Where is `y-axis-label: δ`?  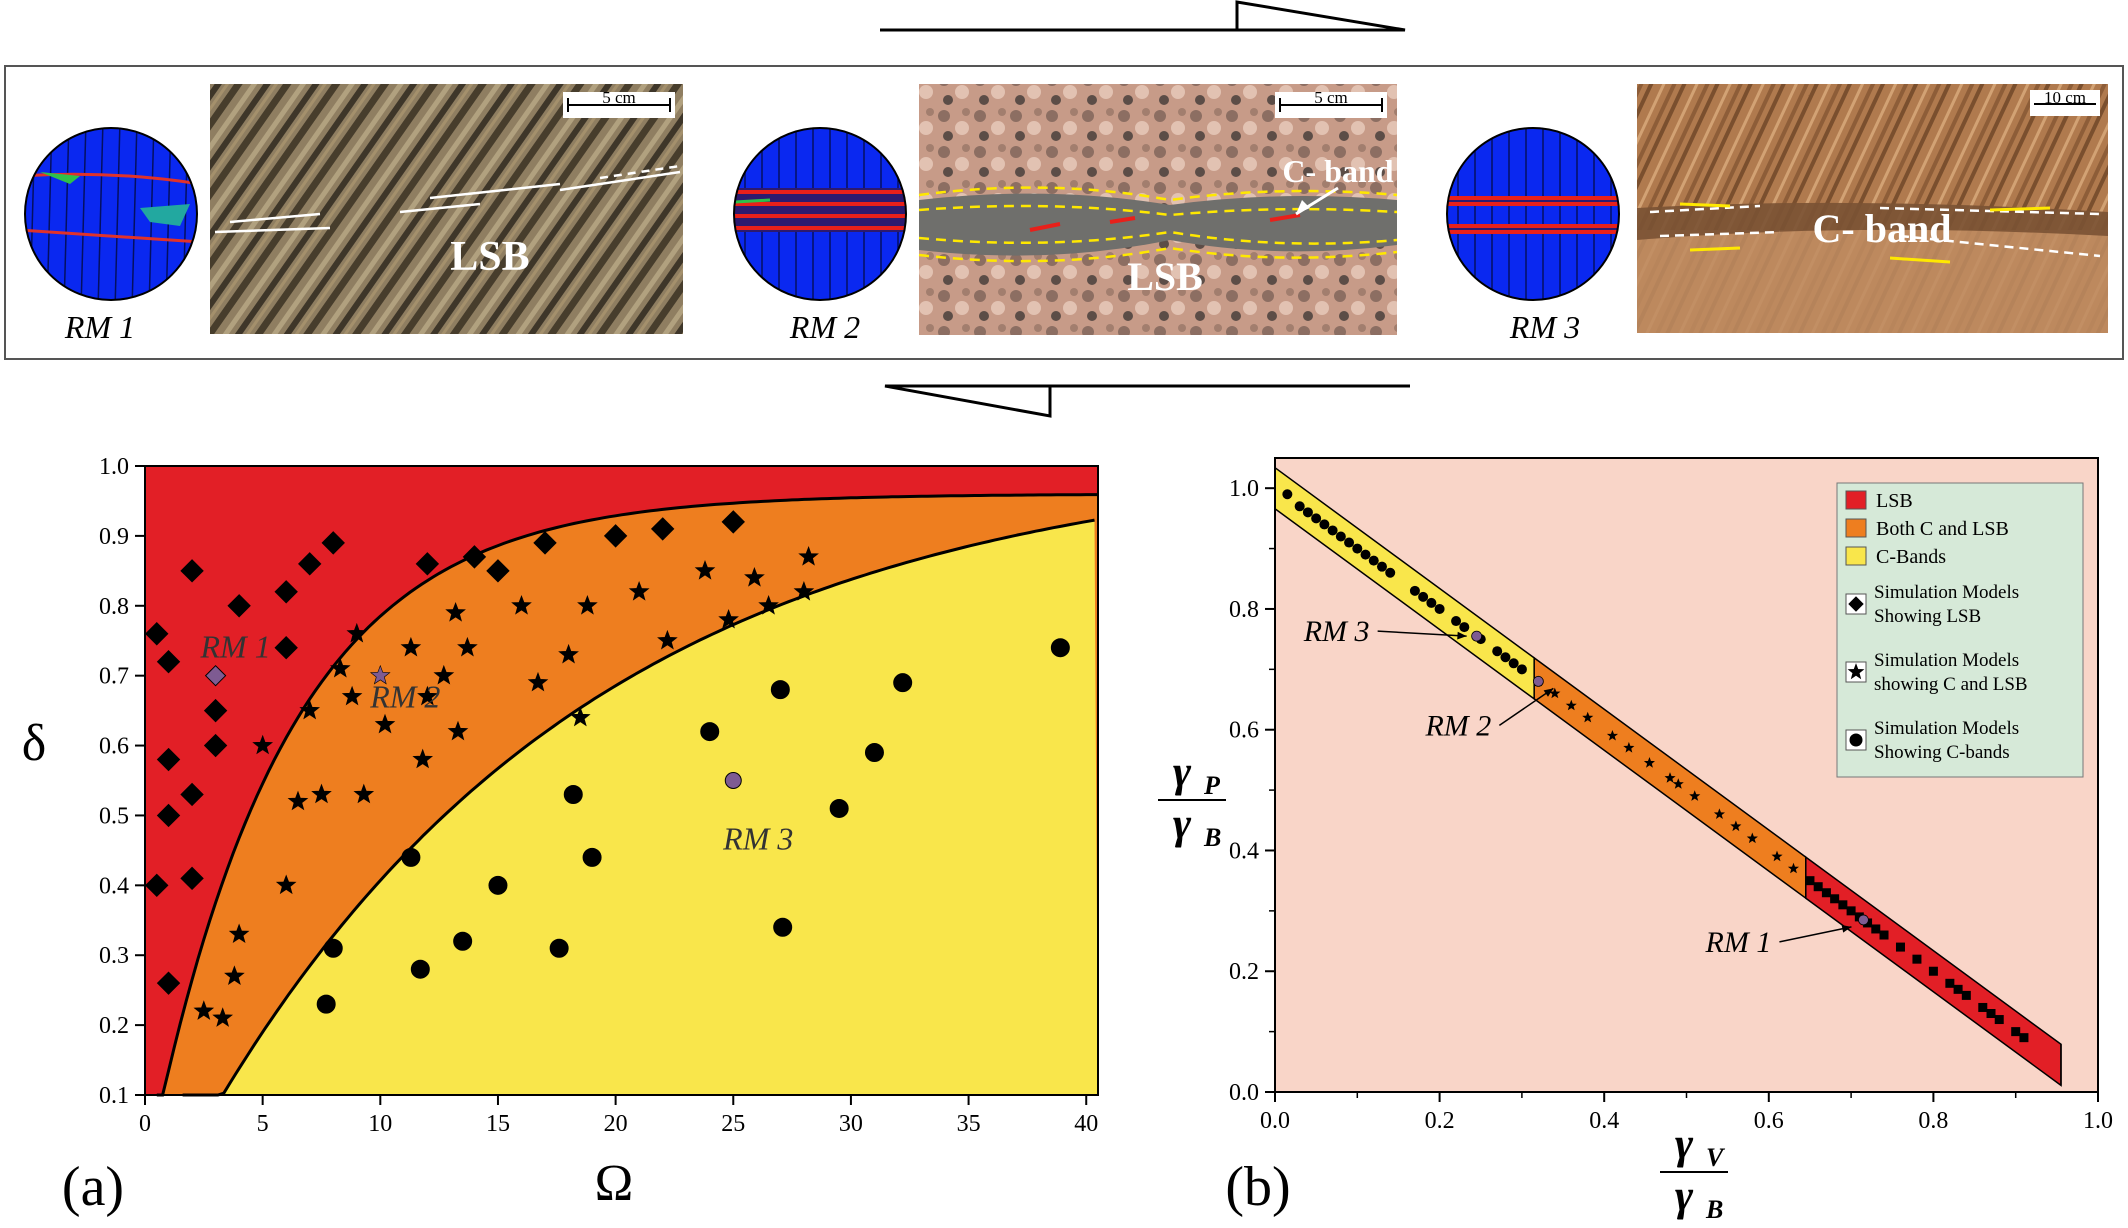
y-axis-label: δ is located at coordinates (34, 743).